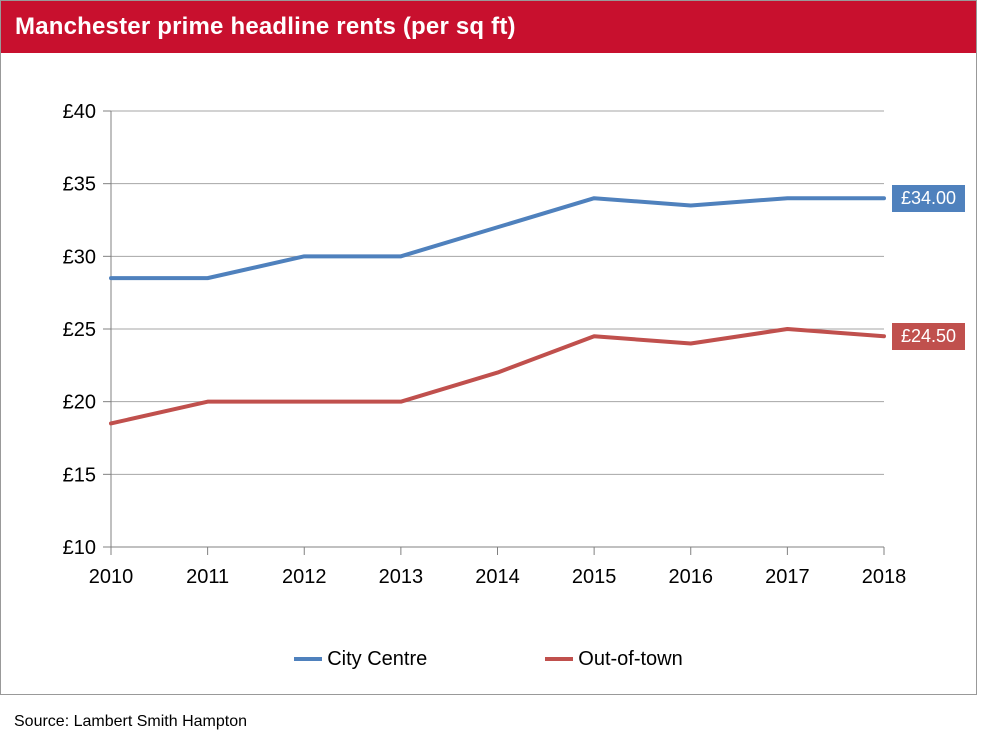  Describe the element at coordinates (884, 577) in the screenshot. I see `x-tick-label: 2018` at that location.